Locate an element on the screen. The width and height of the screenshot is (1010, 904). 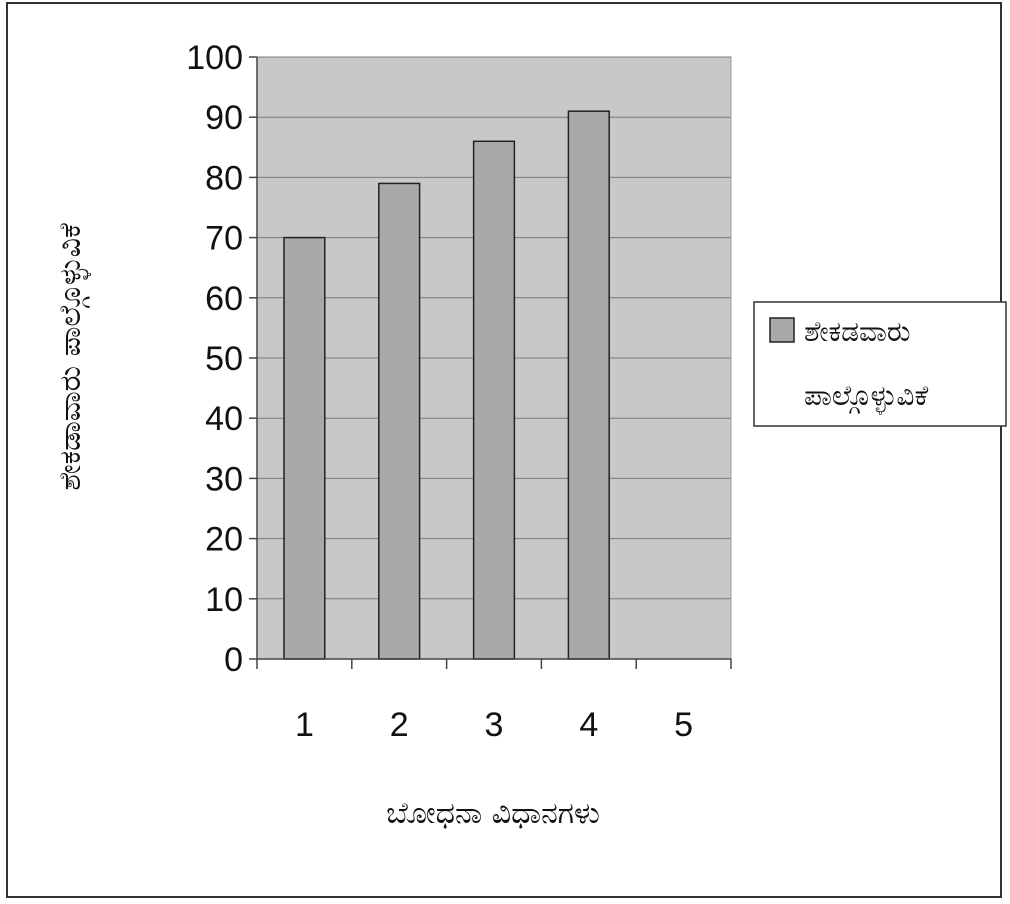
y-axis-title: ಶೇಕಡಾವಾರು ಪಾಲ್ಗೊಳ್ಳುವಿಕೆ is located at coordinates (72, 357).